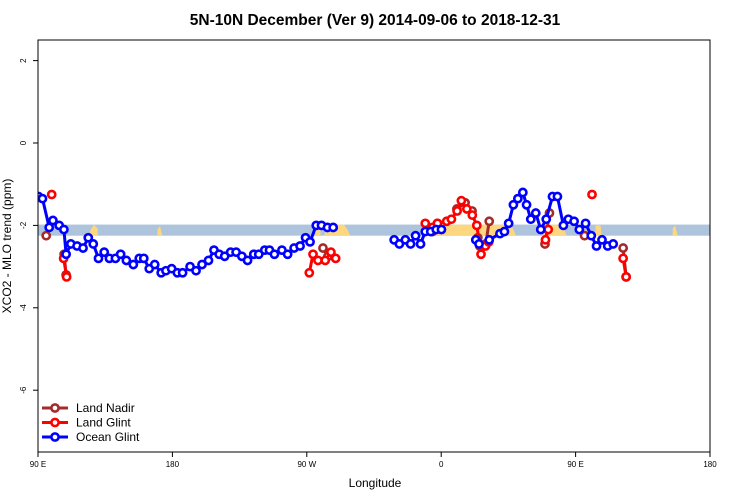 The image size is (750, 500). Describe the element at coordinates (375, 483) in the screenshot. I see `x-axis-label: Longitude` at that location.